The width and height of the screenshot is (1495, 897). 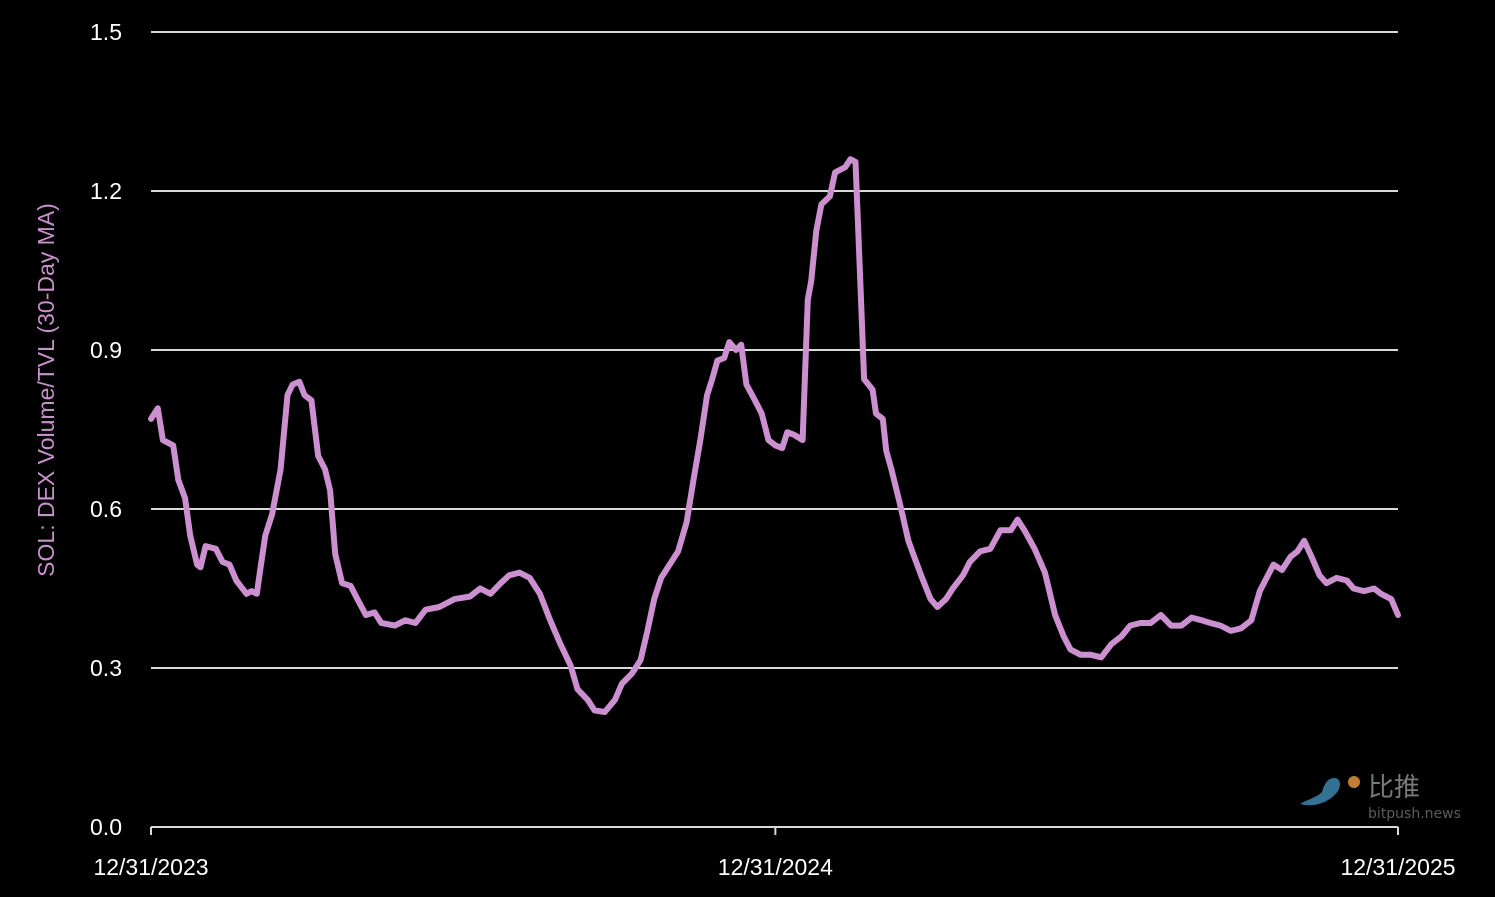 I want to click on bird-logo-icon, so click(x=1320, y=792).